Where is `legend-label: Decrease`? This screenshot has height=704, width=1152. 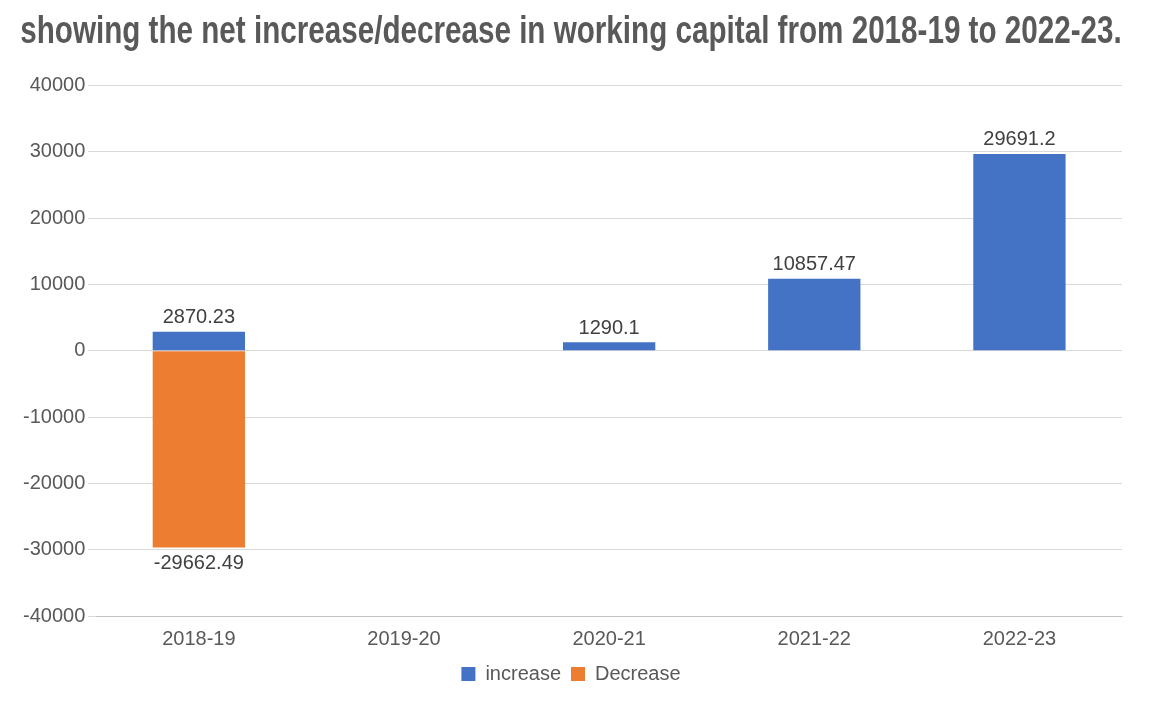
legend-label: Decrease is located at coordinates (638, 672).